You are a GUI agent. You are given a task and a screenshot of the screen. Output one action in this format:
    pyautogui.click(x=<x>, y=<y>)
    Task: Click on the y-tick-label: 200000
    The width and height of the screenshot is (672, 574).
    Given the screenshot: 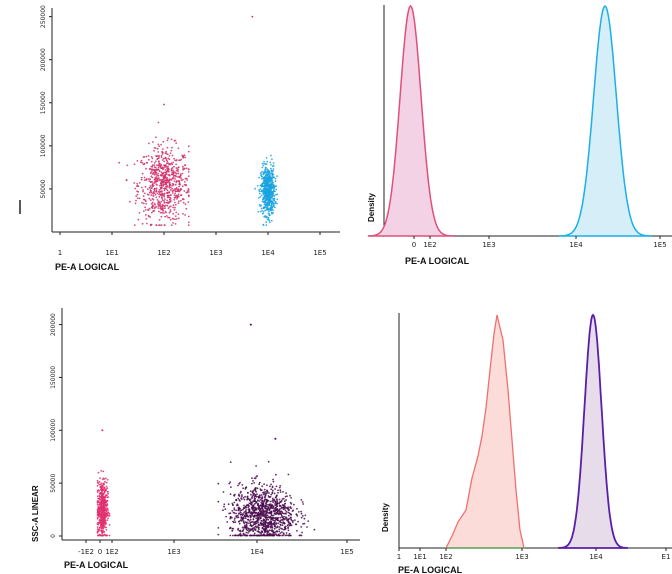 What is the action you would take?
    pyautogui.click(x=53, y=324)
    